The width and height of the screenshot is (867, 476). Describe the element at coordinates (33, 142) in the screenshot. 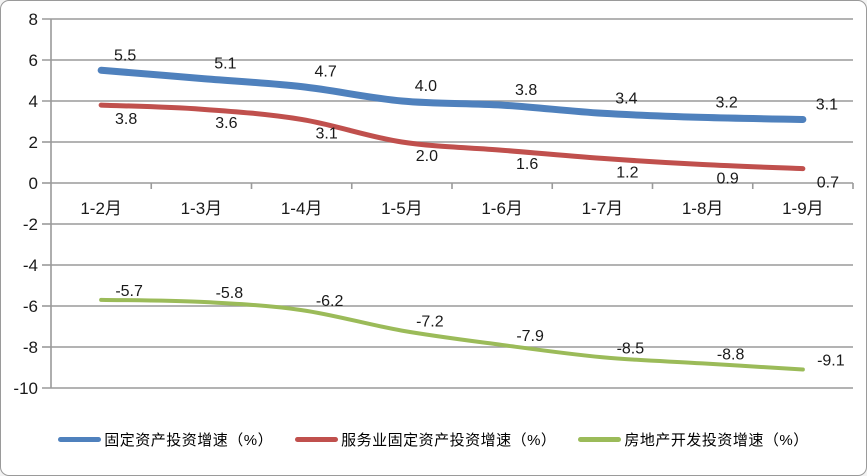

I see `y-axis-tick-label: 2` at that location.